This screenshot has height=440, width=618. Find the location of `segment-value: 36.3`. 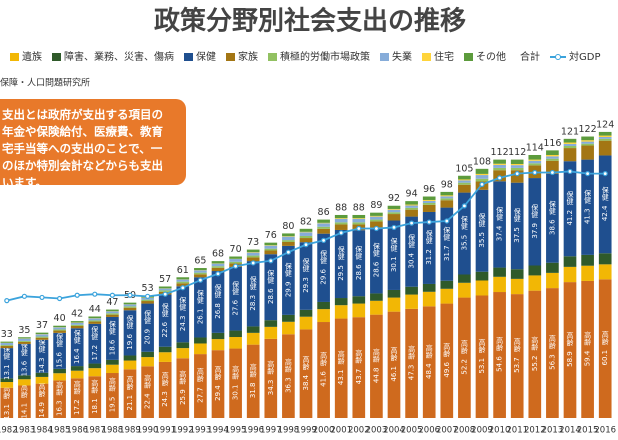

segment-value: 36.3 is located at coordinates (288, 385).